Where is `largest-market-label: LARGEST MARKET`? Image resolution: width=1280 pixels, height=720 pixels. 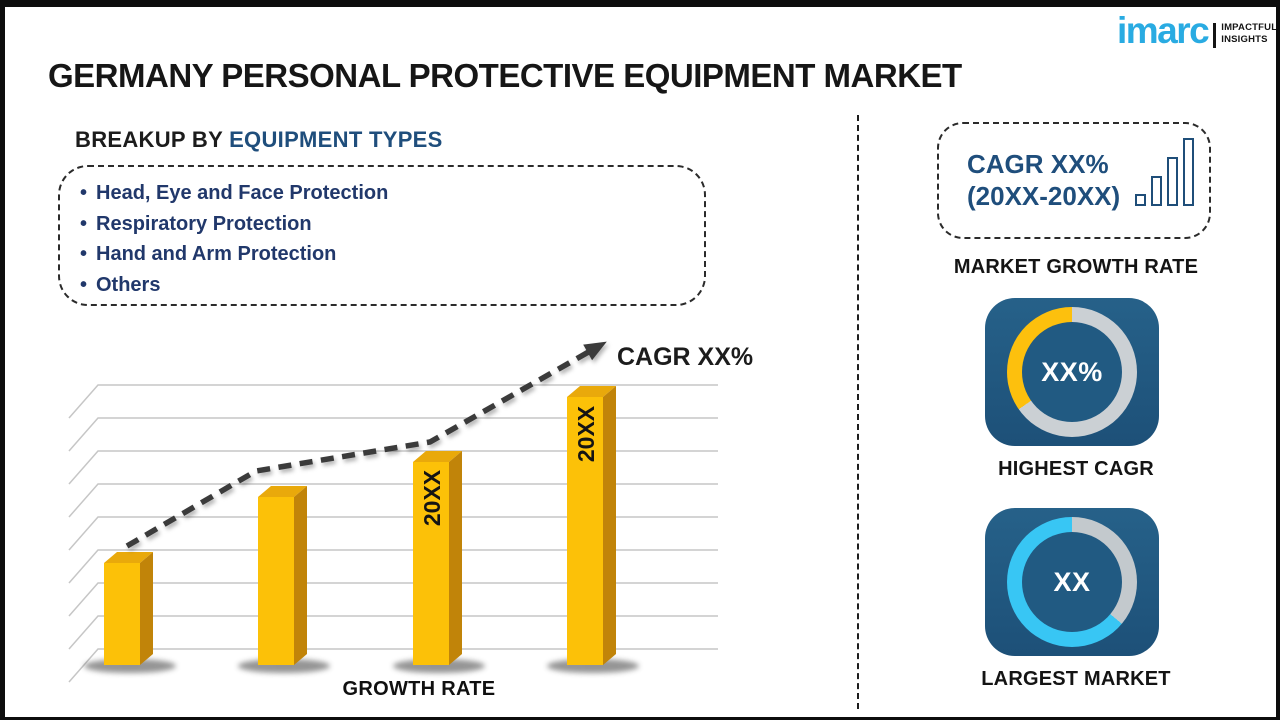 largest-market-label: LARGEST MARKET is located at coordinates (1076, 679).